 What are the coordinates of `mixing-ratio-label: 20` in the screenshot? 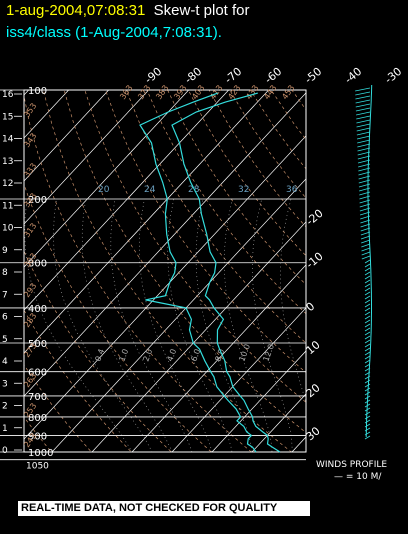 It's located at (104, 190).